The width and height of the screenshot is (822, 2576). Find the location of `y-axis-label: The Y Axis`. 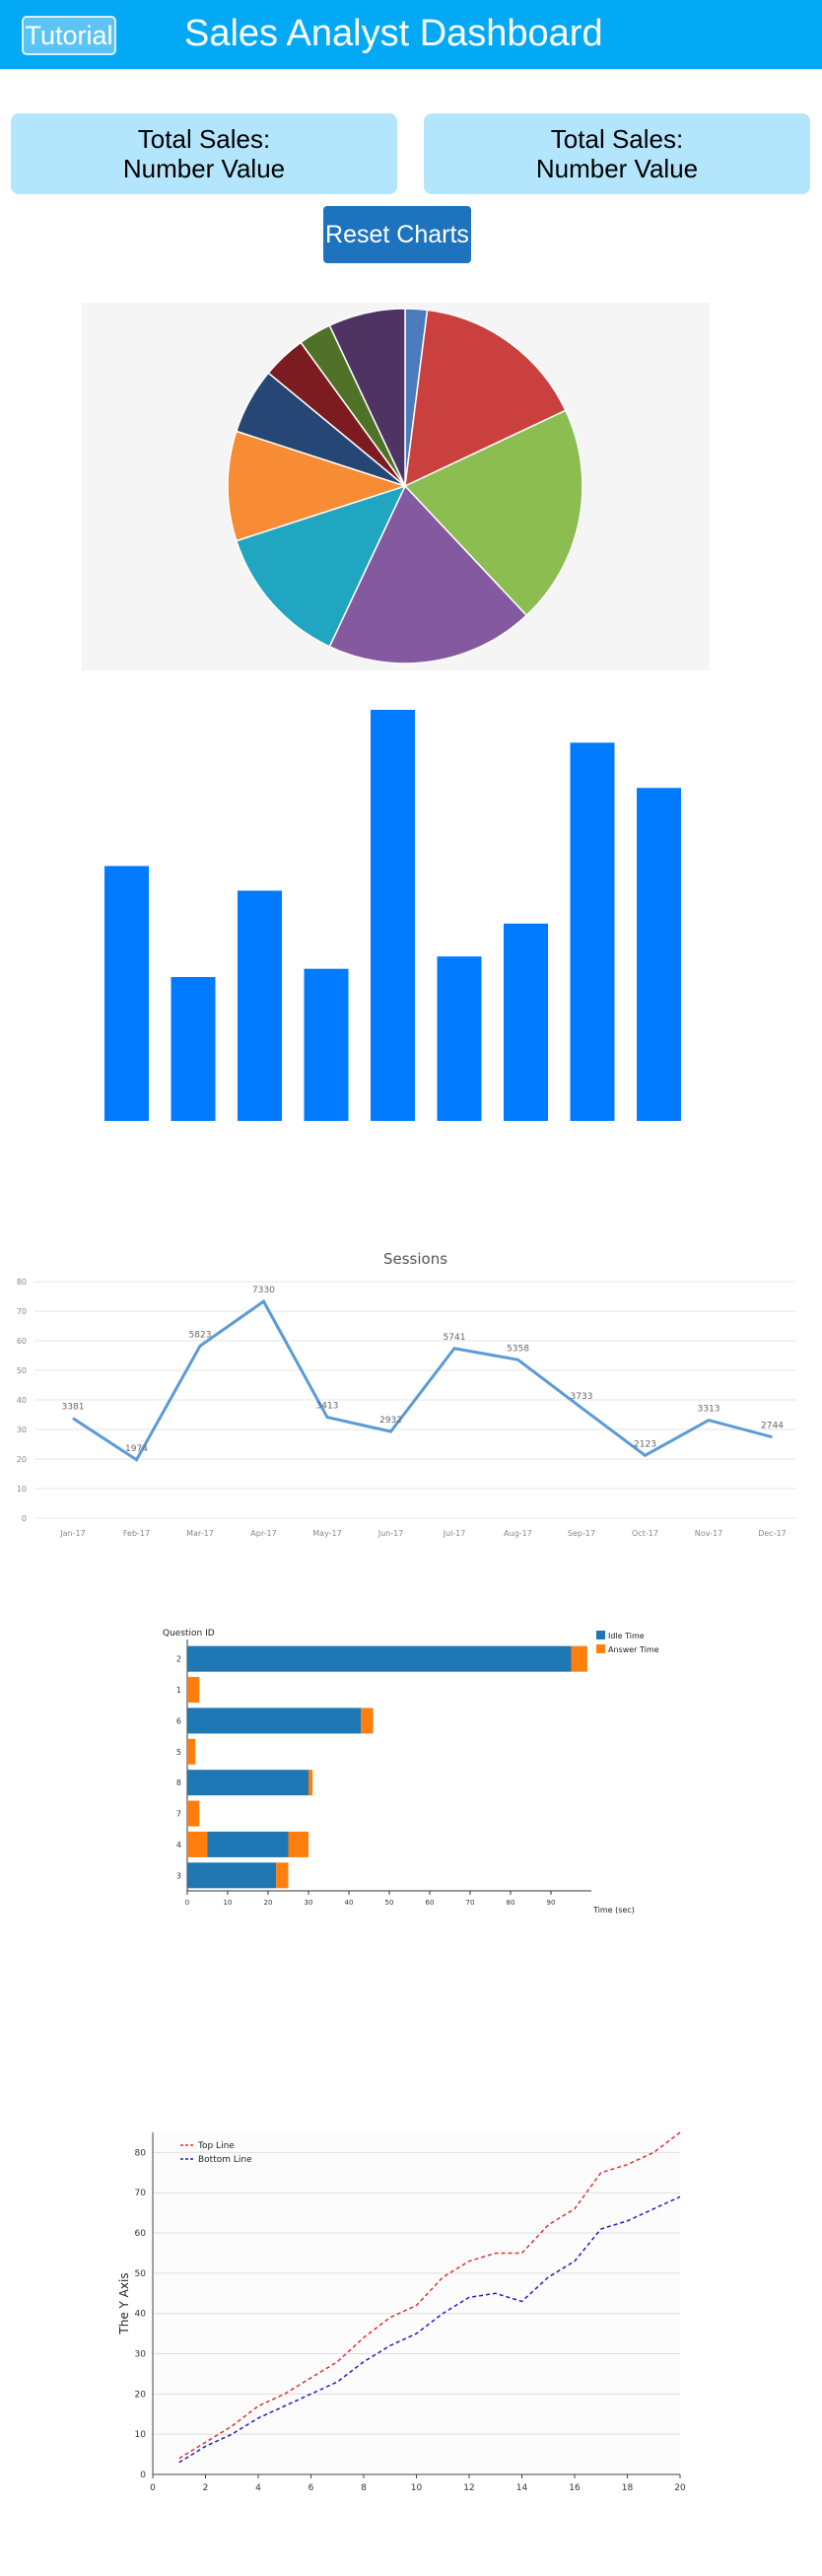

y-axis-label: The Y Axis is located at coordinates (124, 2303).